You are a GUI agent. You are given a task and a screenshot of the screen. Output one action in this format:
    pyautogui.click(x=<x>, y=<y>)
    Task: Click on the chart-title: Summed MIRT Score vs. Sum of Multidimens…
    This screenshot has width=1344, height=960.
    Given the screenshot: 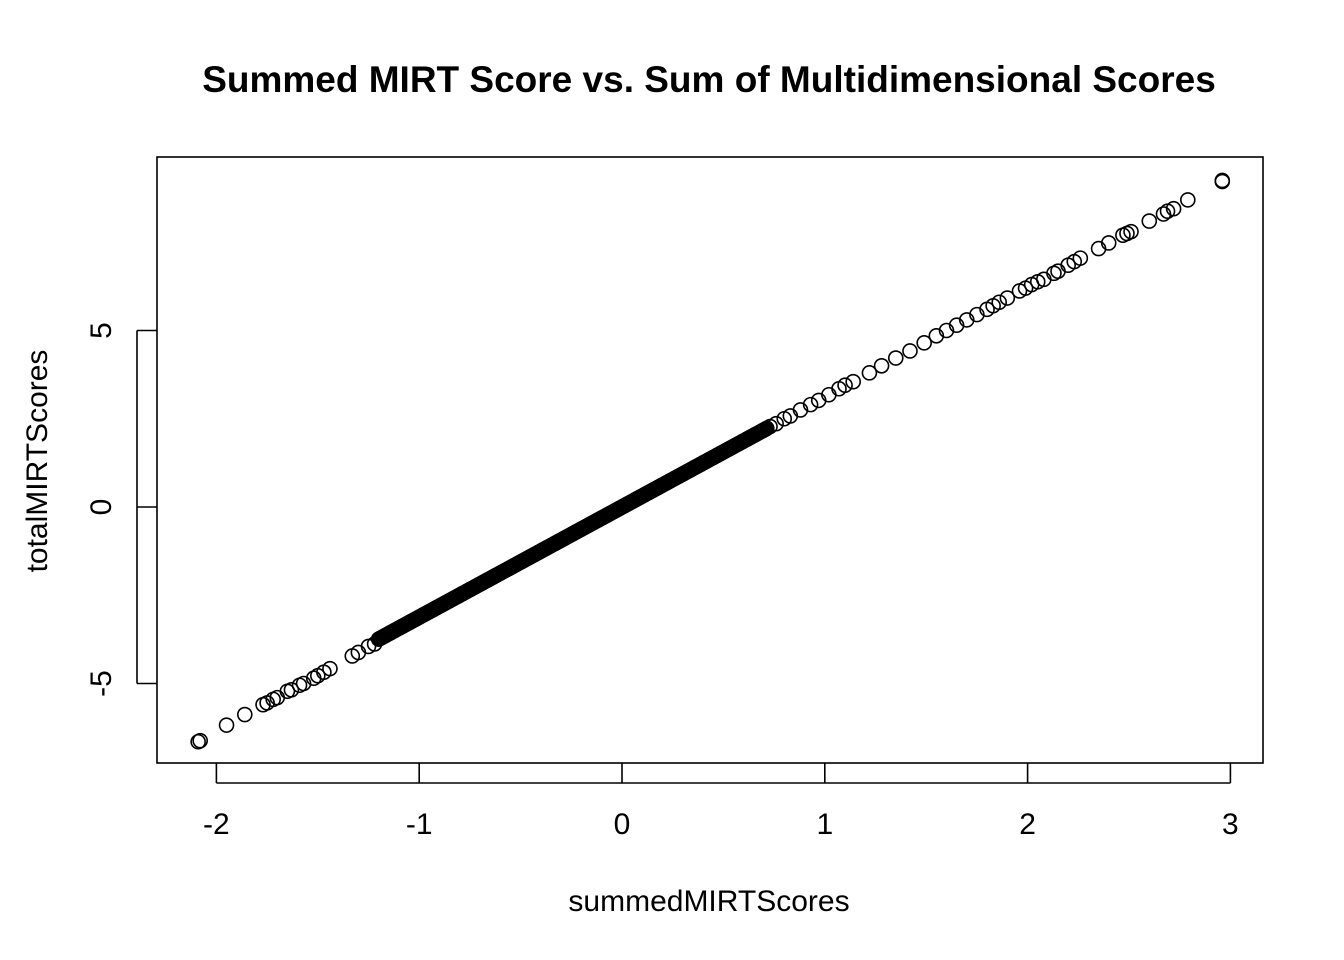 What is the action you would take?
    pyautogui.click(x=709, y=79)
    